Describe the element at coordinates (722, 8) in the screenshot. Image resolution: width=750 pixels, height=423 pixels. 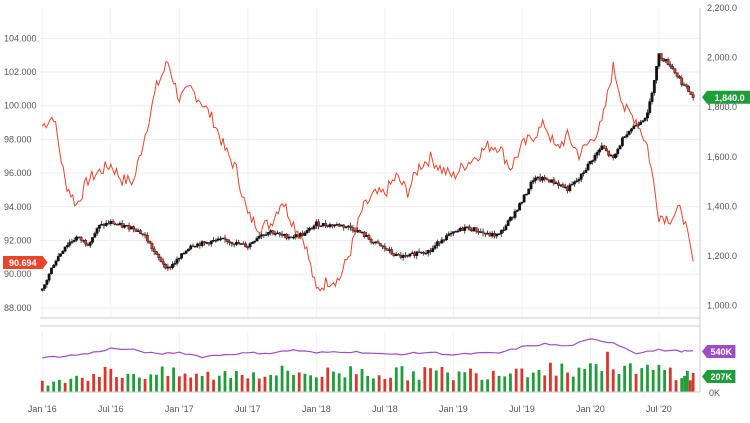
I see `right-tick-label: 2,200.0` at that location.